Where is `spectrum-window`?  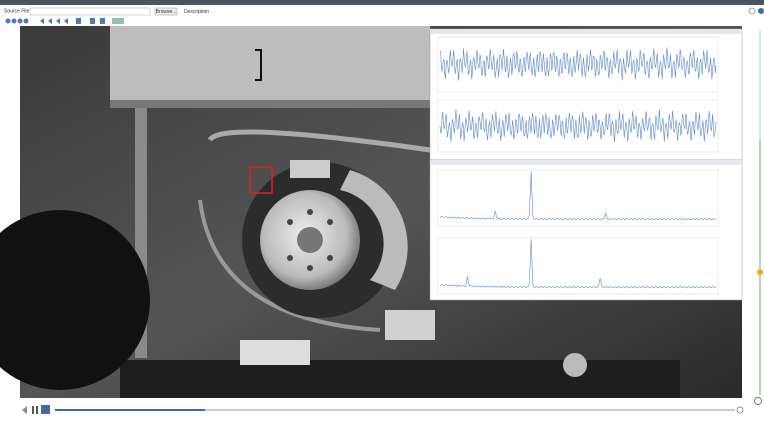 spectrum-window is located at coordinates (586, 230).